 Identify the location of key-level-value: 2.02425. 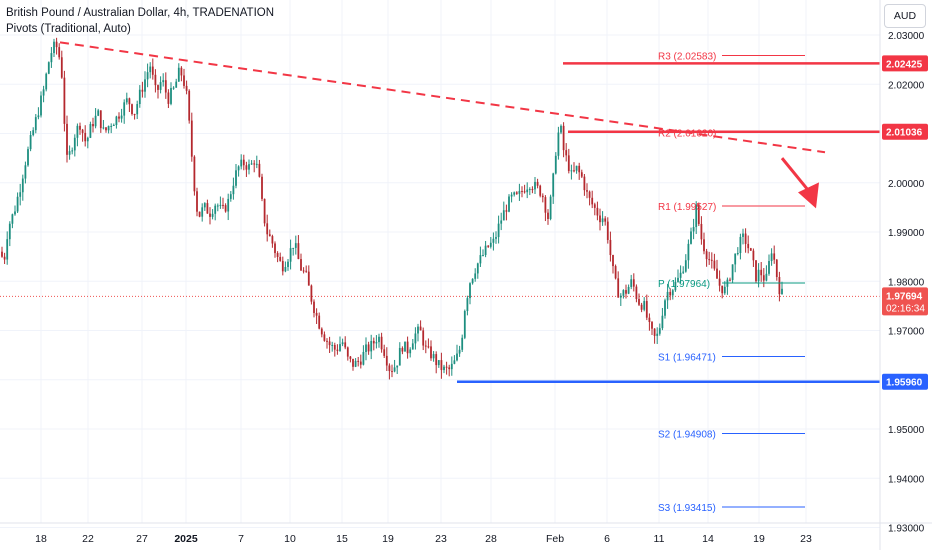
(904, 64).